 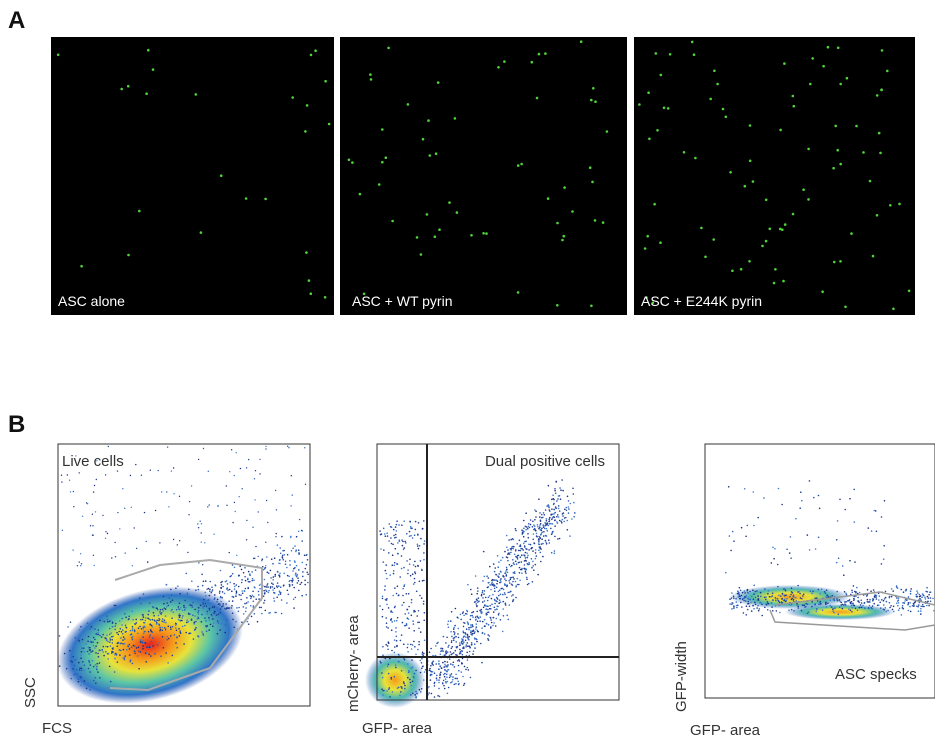 What do you see at coordinates (483, 176) in the screenshot?
I see `micrograph` at bounding box center [483, 176].